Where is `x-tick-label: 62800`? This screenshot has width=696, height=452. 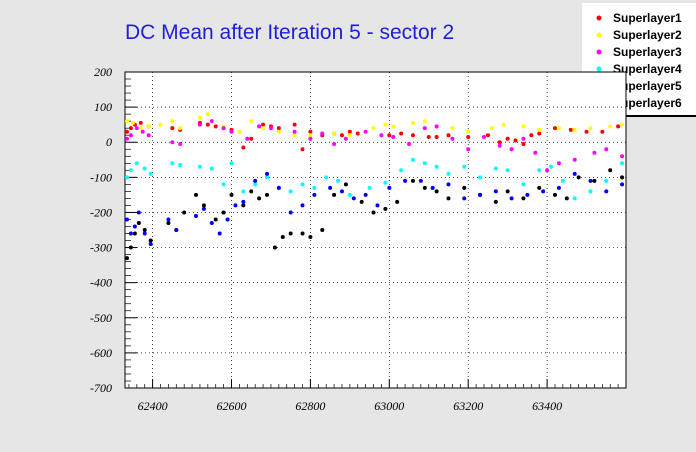
x-tick-label: 62800 is located at coordinates (310, 406).